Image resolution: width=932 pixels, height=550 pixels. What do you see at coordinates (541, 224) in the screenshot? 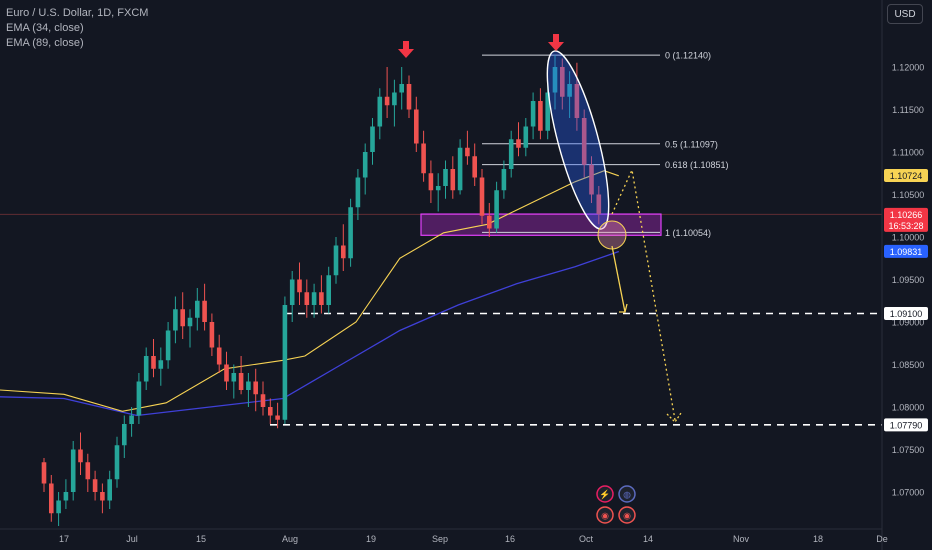
I see `support-zone` at bounding box center [541, 224].